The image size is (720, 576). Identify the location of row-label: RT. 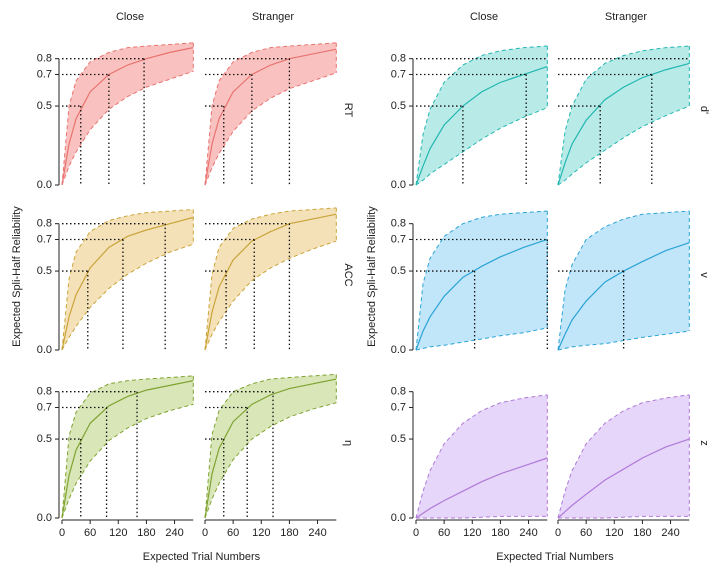
(348, 110).